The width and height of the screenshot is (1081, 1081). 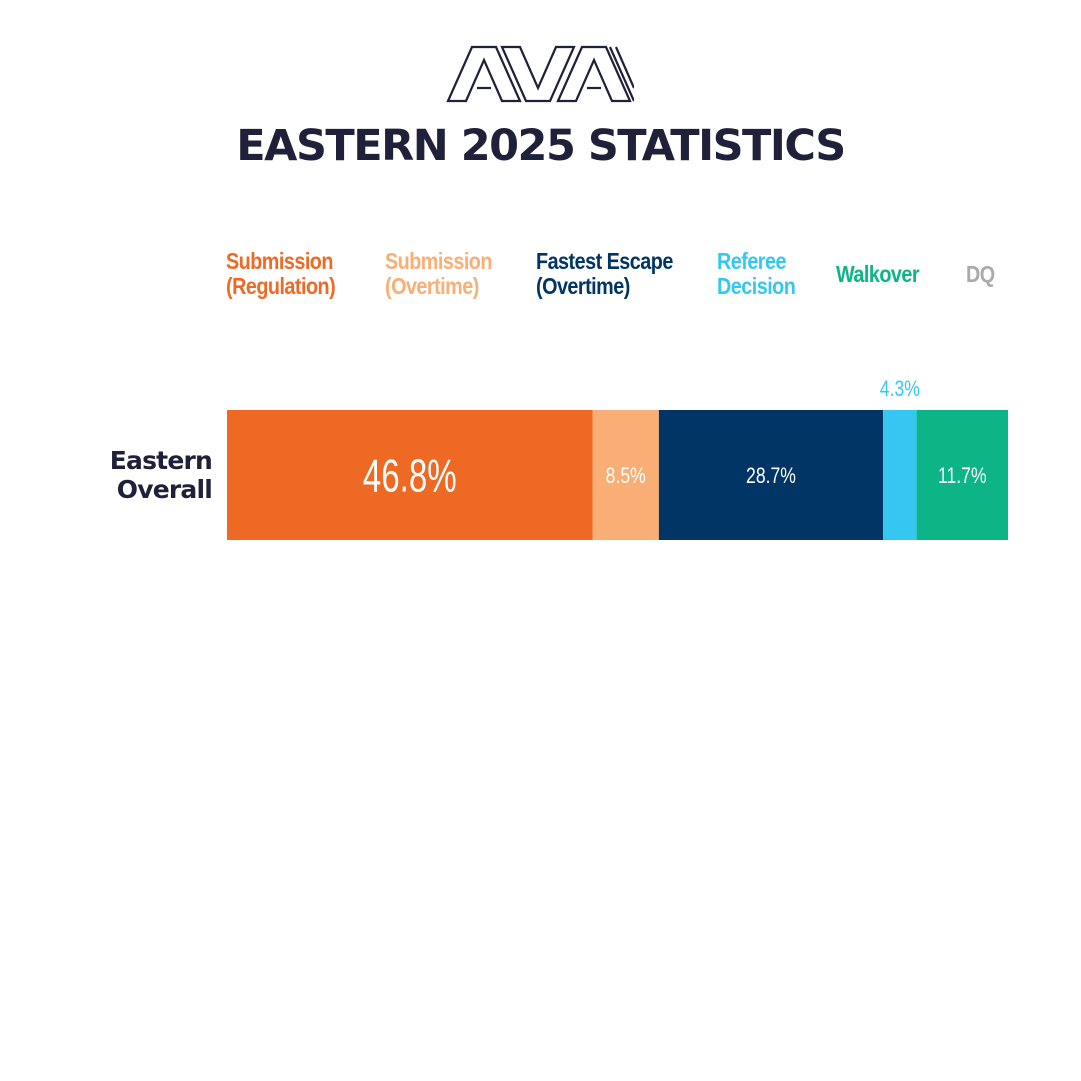 I want to click on data-label-submission-overtime: 8.5%, so click(x=626, y=476).